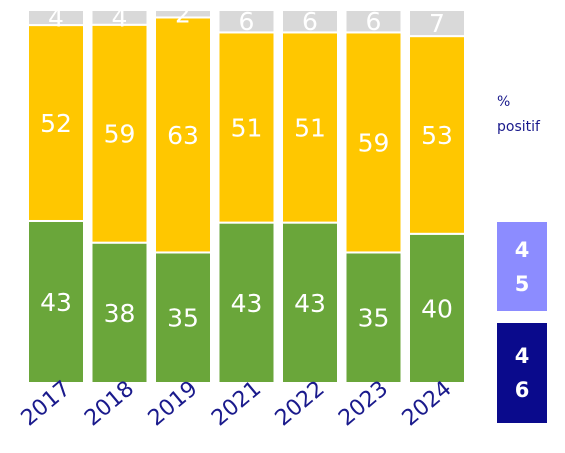 This screenshot has height=453, width=565. I want to click on bar-gray-2023, so click(373, 21).